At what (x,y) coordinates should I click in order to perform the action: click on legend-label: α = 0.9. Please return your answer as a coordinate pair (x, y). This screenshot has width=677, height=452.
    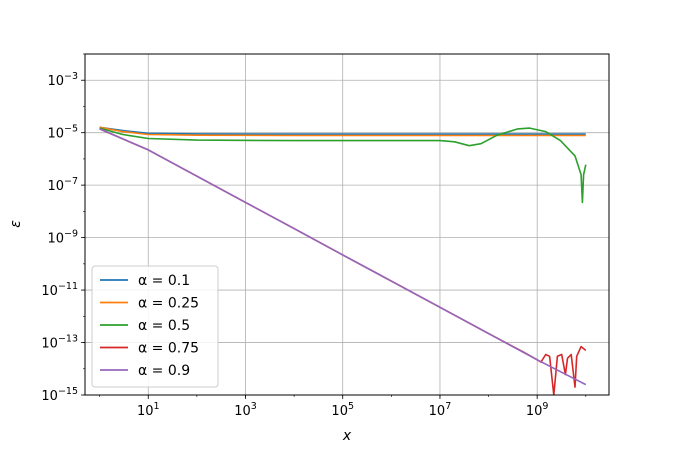
    Looking at the image, I should click on (164, 371).